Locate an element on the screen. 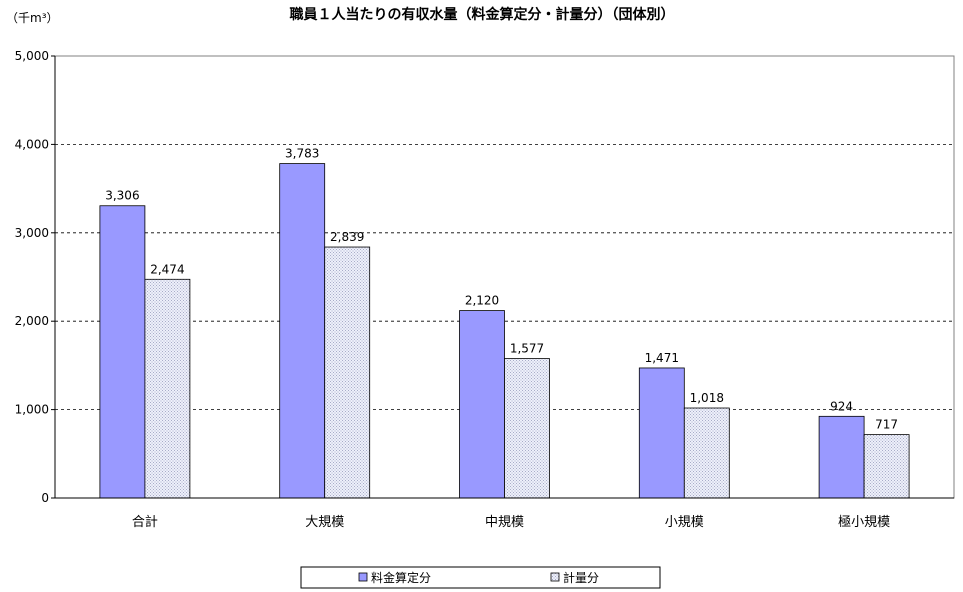  y-tick-label: 1,000 is located at coordinates (32, 410).